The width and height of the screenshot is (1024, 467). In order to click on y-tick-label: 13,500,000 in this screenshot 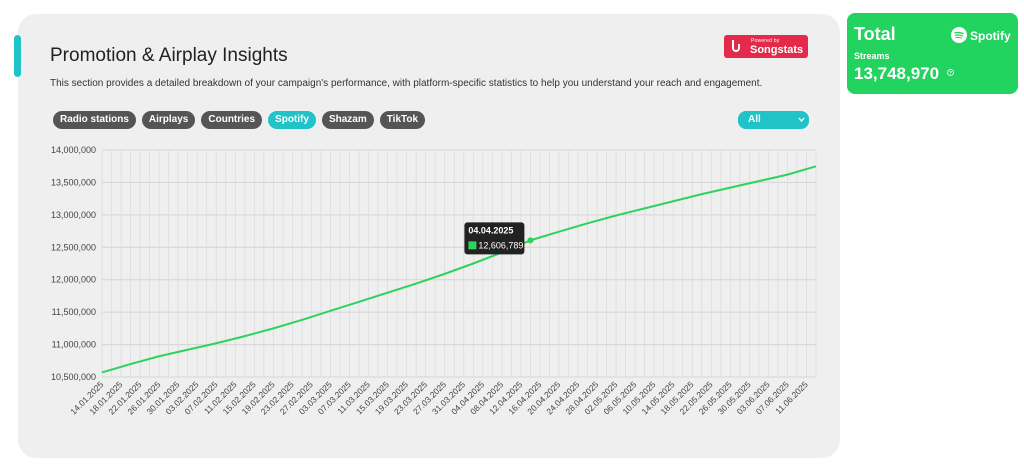, I will do `click(73, 182)`.